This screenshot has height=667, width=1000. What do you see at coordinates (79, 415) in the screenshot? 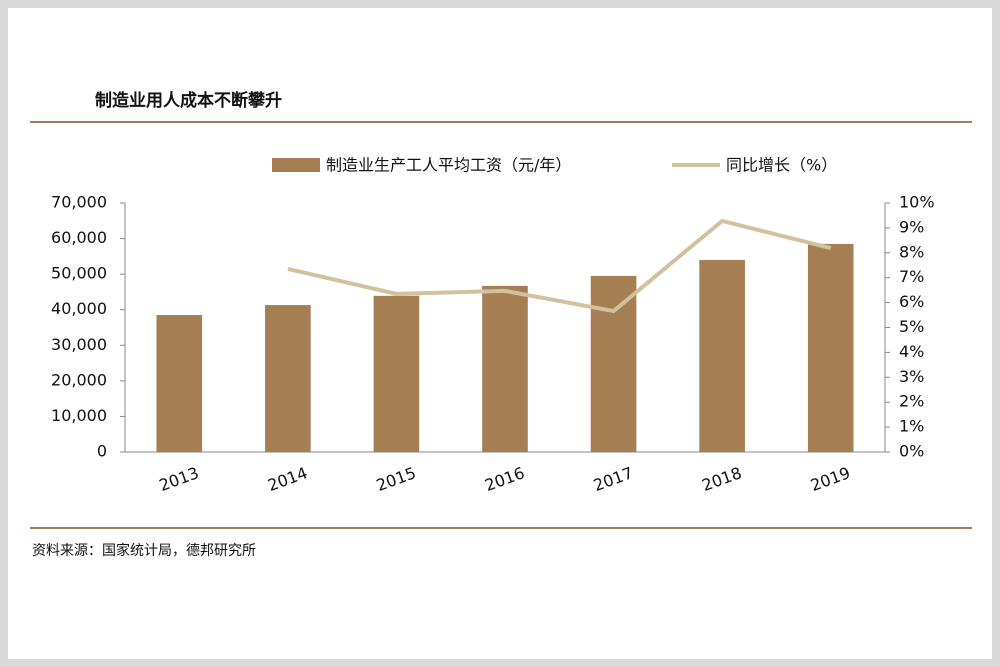
I see `y-tick-label: 10,000` at bounding box center [79, 415].